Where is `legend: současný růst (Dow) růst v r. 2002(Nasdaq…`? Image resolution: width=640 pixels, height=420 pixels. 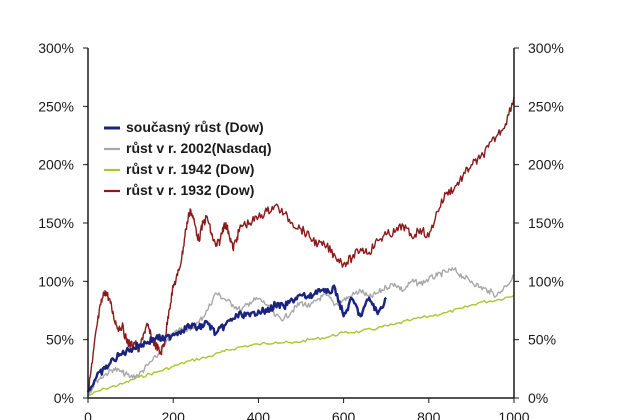 legend: současný růst (Dow) růst v r. 2002(Nasdaq… is located at coordinates (188, 158).